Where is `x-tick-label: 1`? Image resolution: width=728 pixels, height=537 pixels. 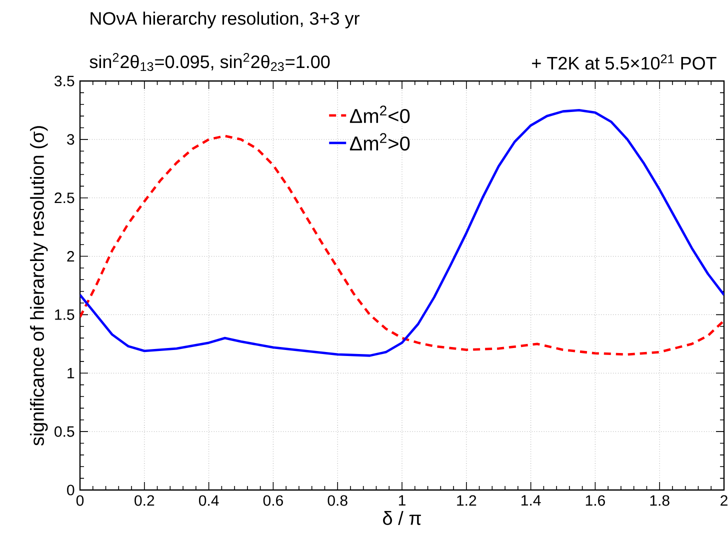 x-tick-label: 1 is located at coordinates (402, 500).